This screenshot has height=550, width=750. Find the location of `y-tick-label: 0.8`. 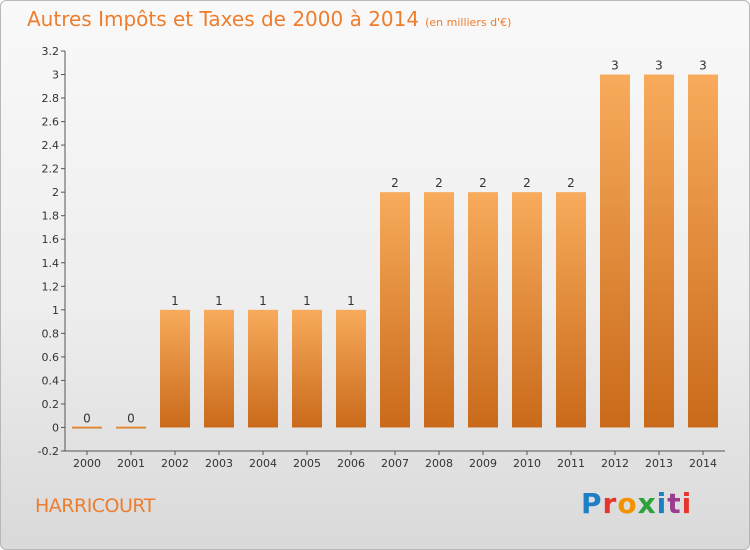

y-tick-label: 0.8 is located at coordinates (51, 333).